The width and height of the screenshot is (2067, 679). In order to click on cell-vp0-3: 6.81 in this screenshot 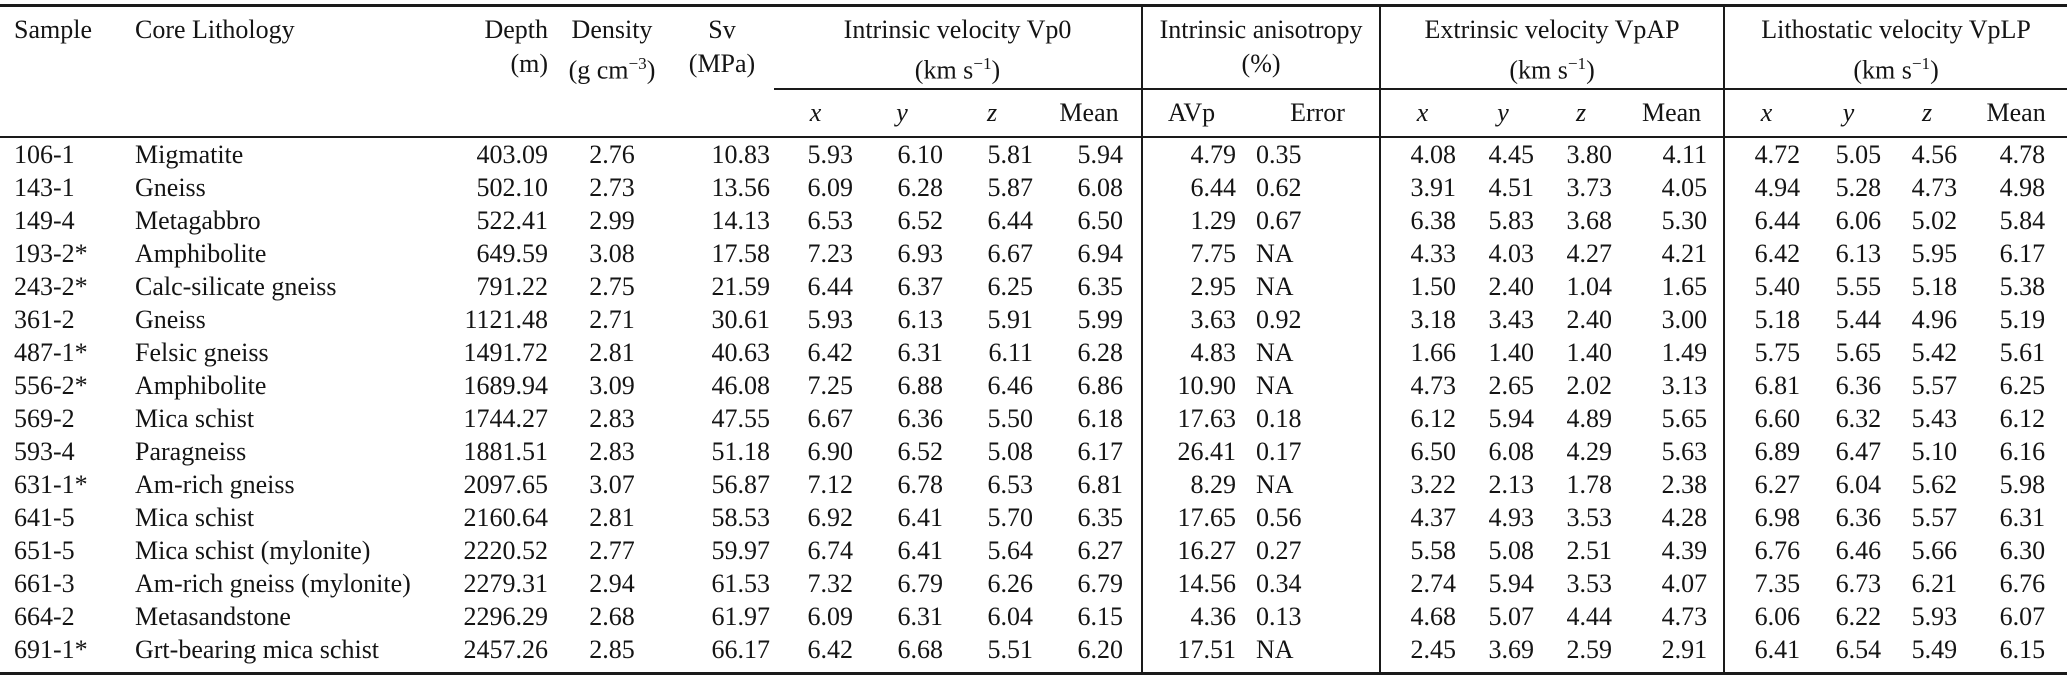, I will do `click(1100, 484)`.